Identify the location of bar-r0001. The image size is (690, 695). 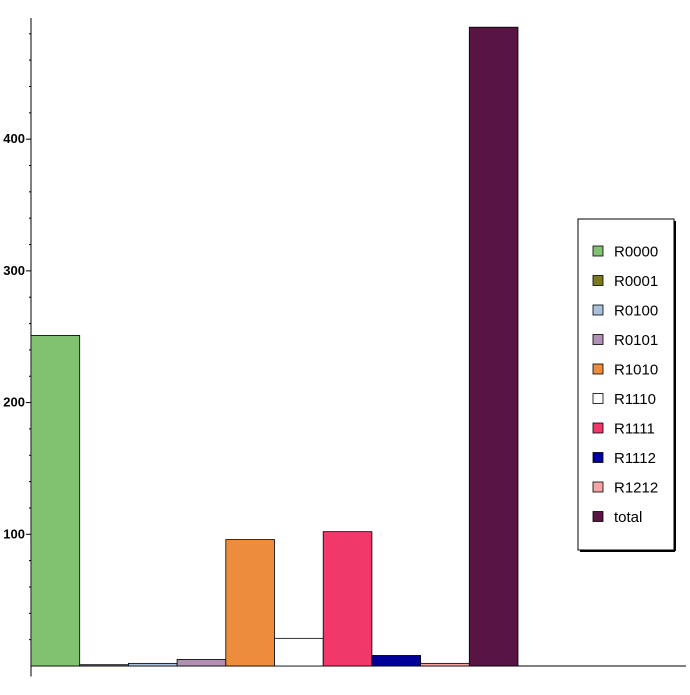
(104, 665).